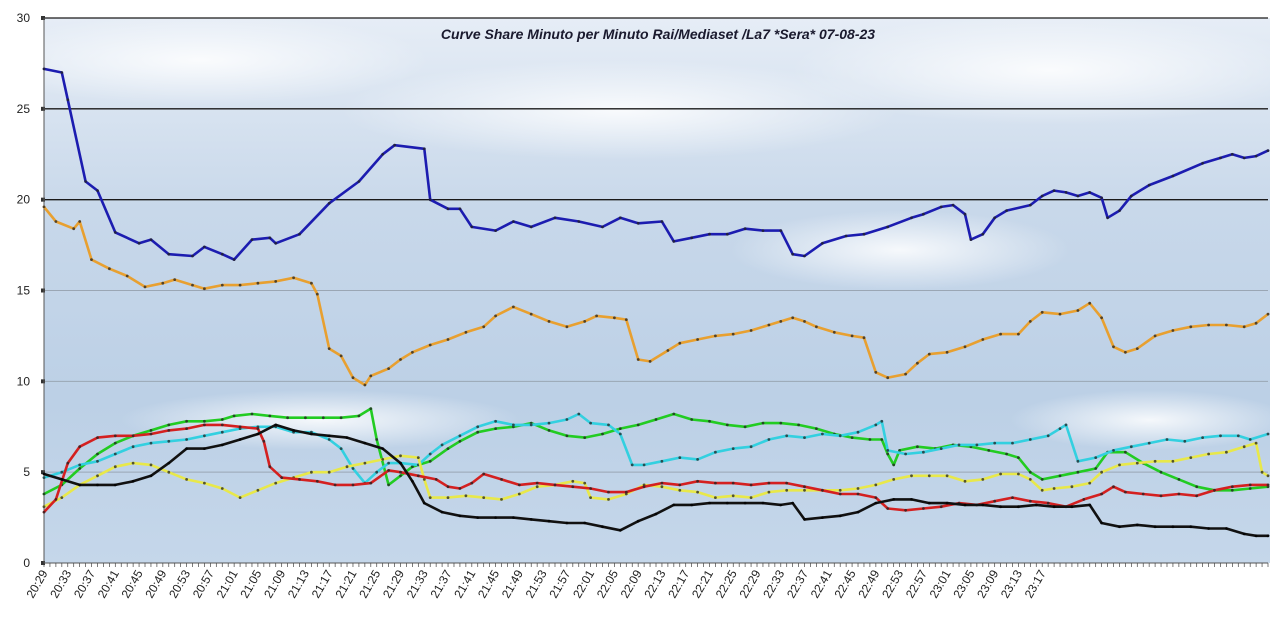 The height and width of the screenshot is (630, 1280). What do you see at coordinates (108, 583) in the screenshot?
I see `x-tick-label: 20:41` at bounding box center [108, 583].